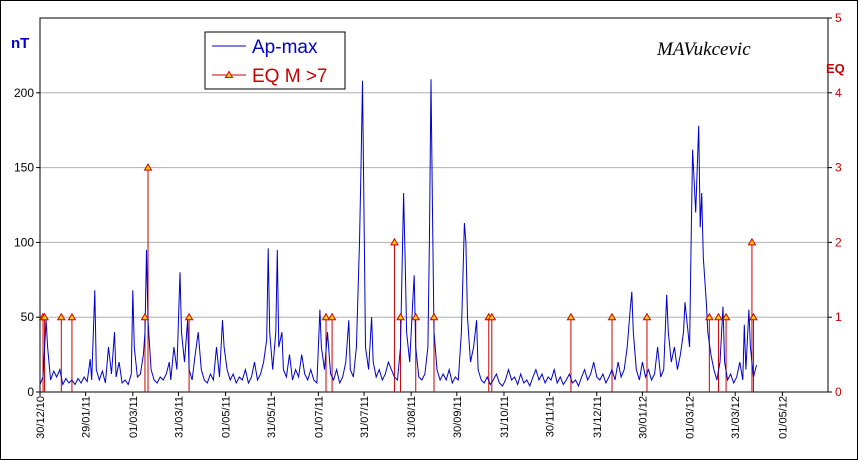 This screenshot has width=858, height=460. What do you see at coordinates (838, 93) in the screenshot?
I see `right-tick-label: 4` at bounding box center [838, 93].